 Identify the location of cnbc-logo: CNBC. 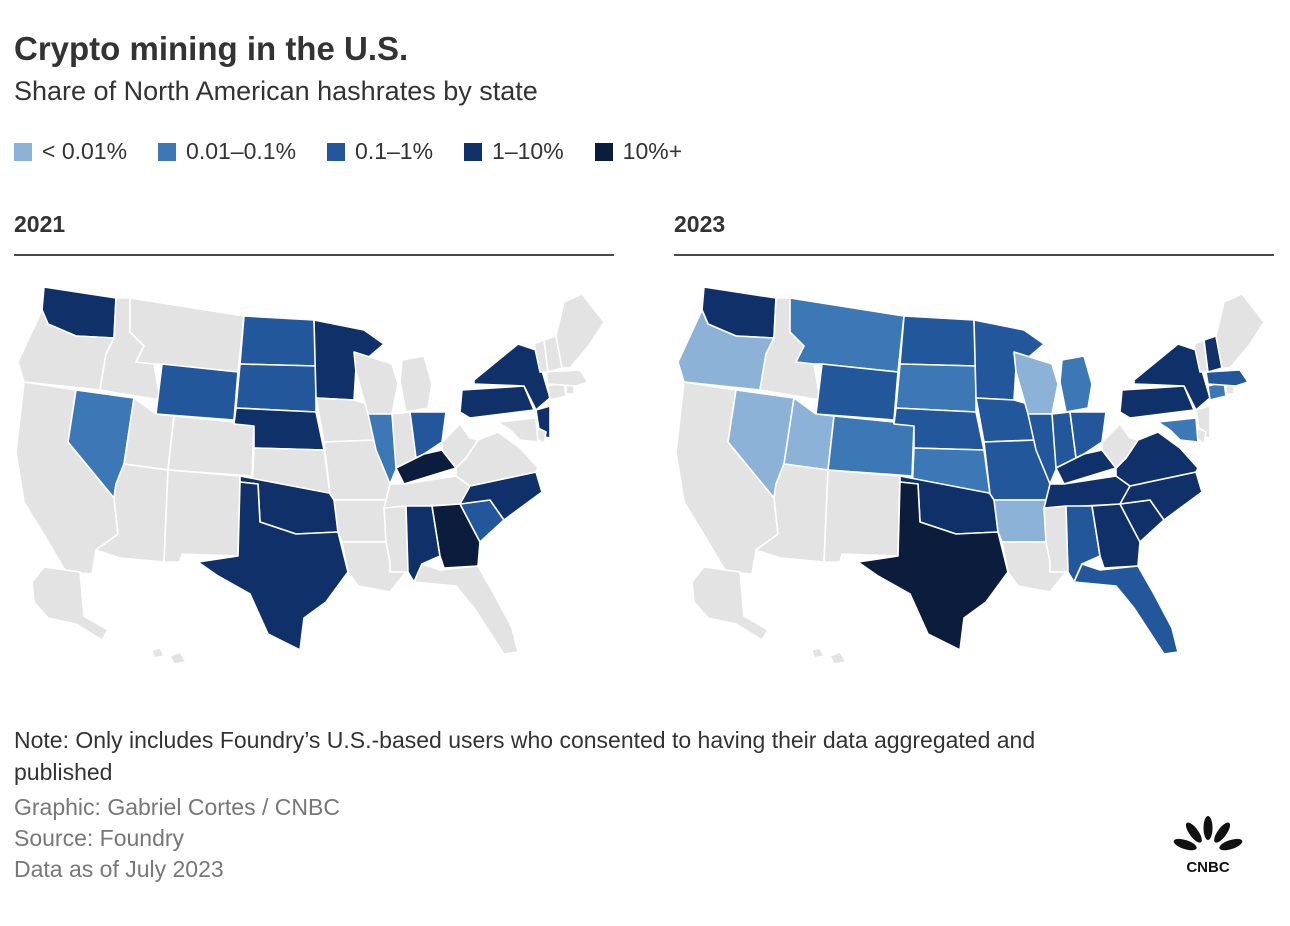
(1208, 845).